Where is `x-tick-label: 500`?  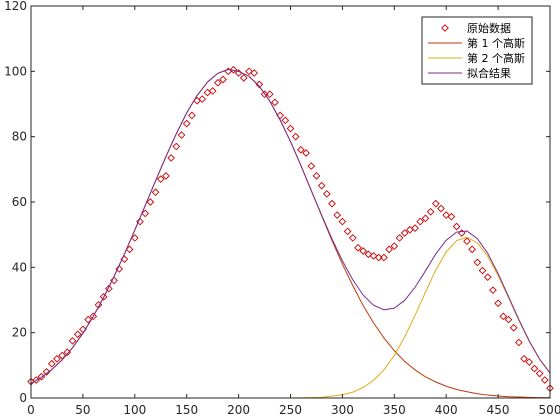 x-tick-label: 500 is located at coordinates (549, 410).